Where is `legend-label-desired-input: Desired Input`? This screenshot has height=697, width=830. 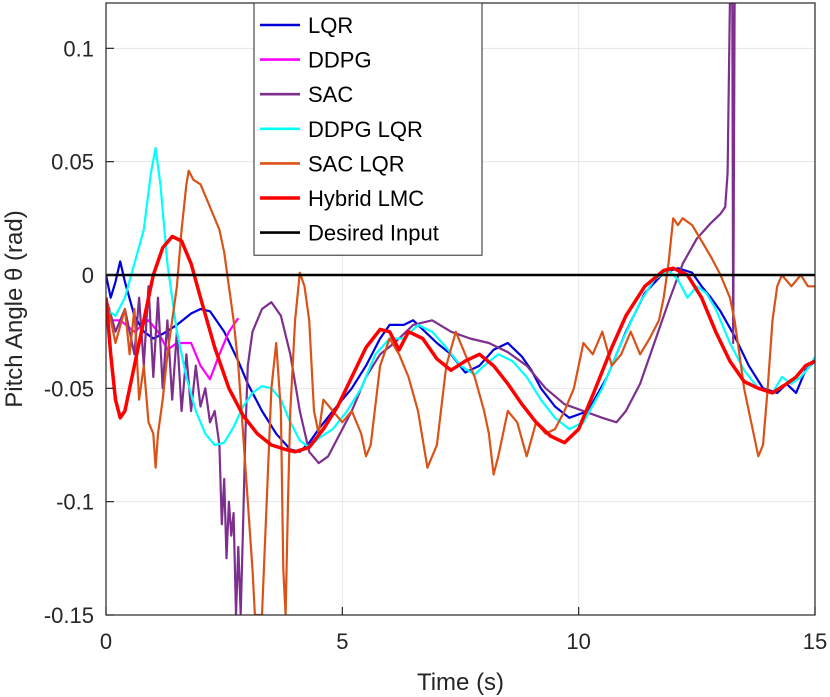
legend-label-desired-input: Desired Input is located at coordinates (373, 233).